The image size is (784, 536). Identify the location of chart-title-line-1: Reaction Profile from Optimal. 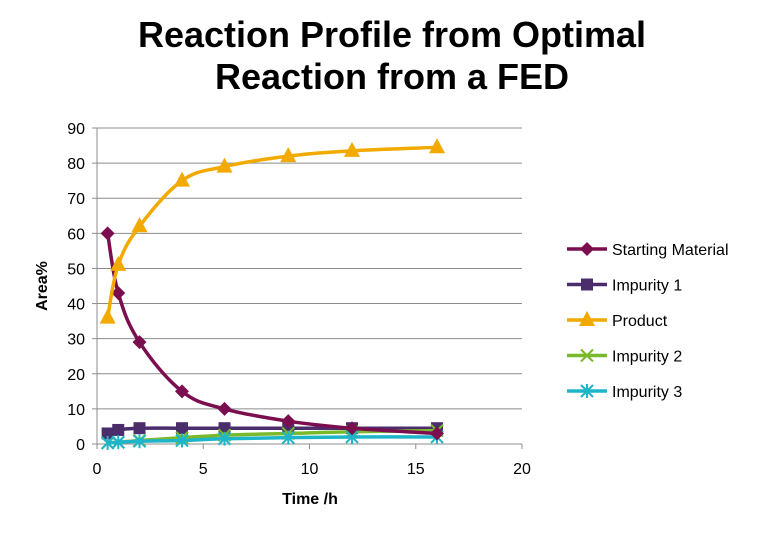
(392, 34).